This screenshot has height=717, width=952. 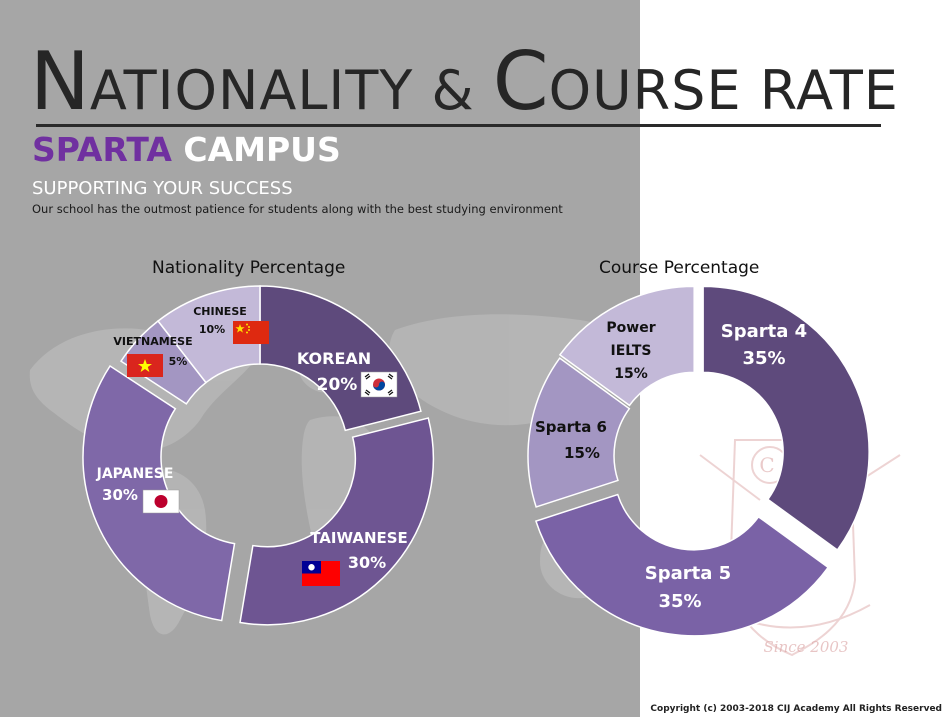 I want to click on page-title: NATIONALITY & COURSE RATE, so click(x=464, y=82).